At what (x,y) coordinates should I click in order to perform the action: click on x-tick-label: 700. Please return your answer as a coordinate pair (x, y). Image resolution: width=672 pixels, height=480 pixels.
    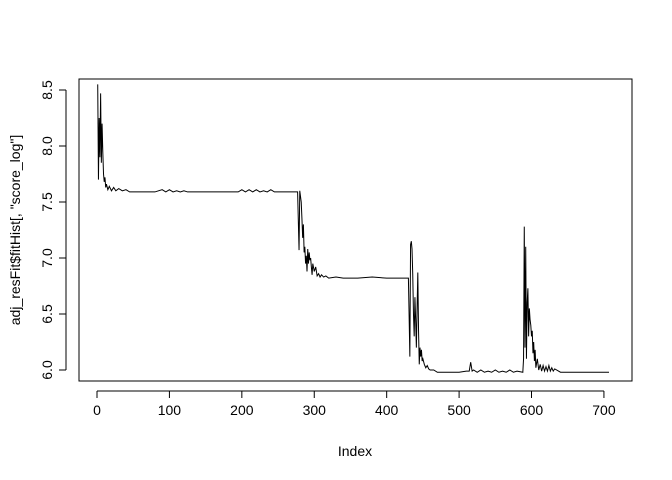
    Looking at the image, I should click on (604, 410).